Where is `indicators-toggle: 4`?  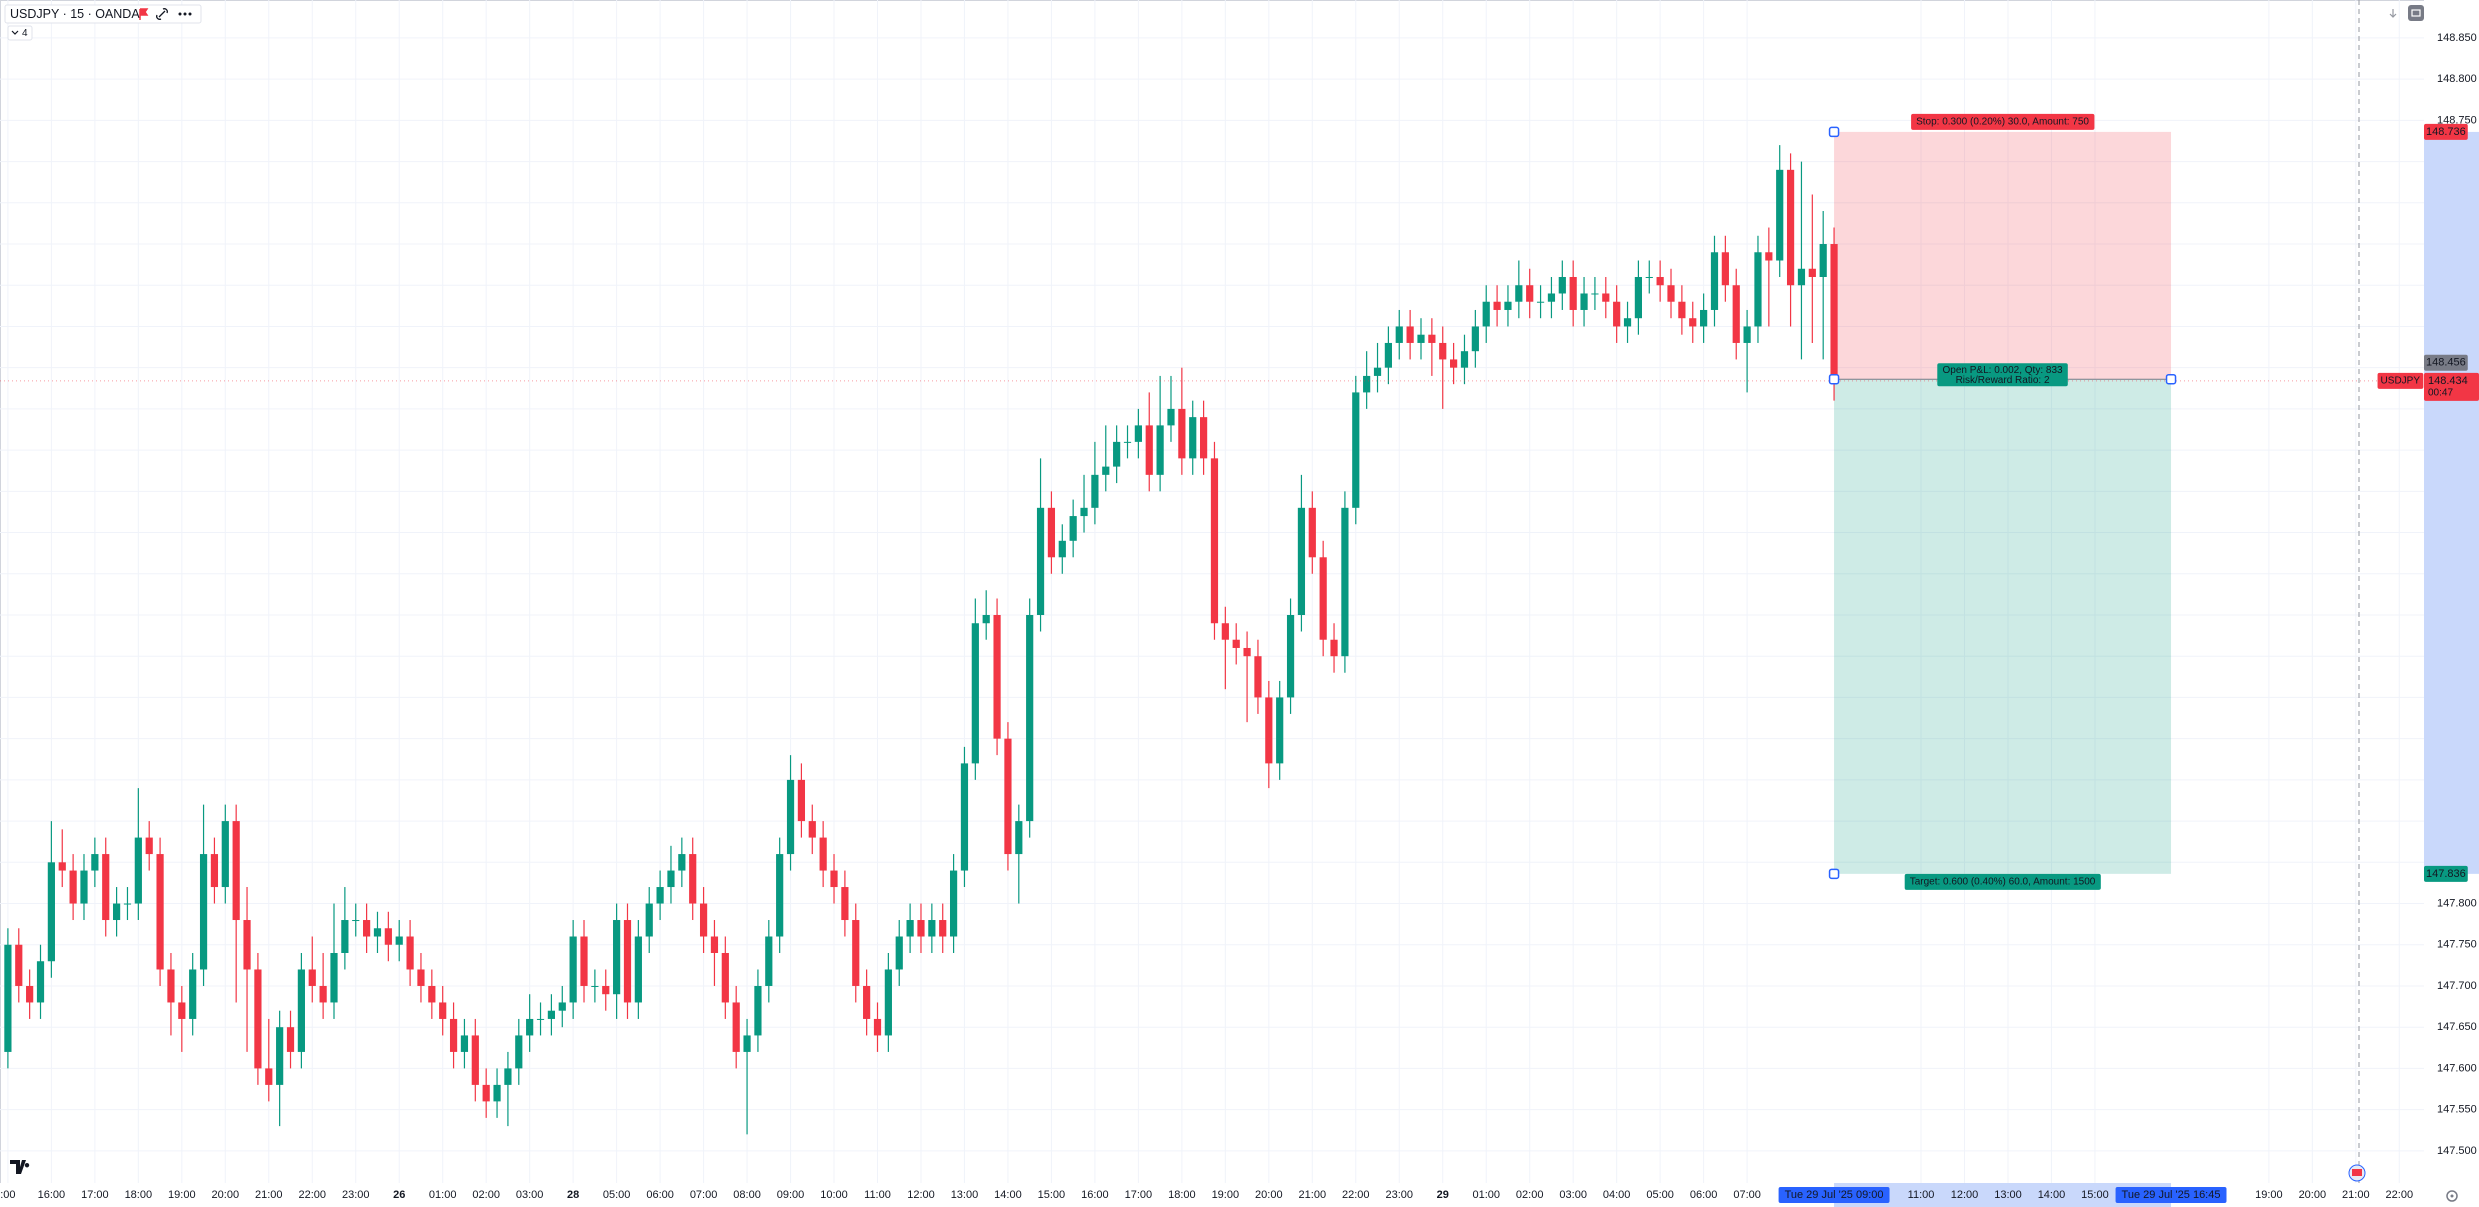 indicators-toggle: 4 is located at coordinates (20, 33).